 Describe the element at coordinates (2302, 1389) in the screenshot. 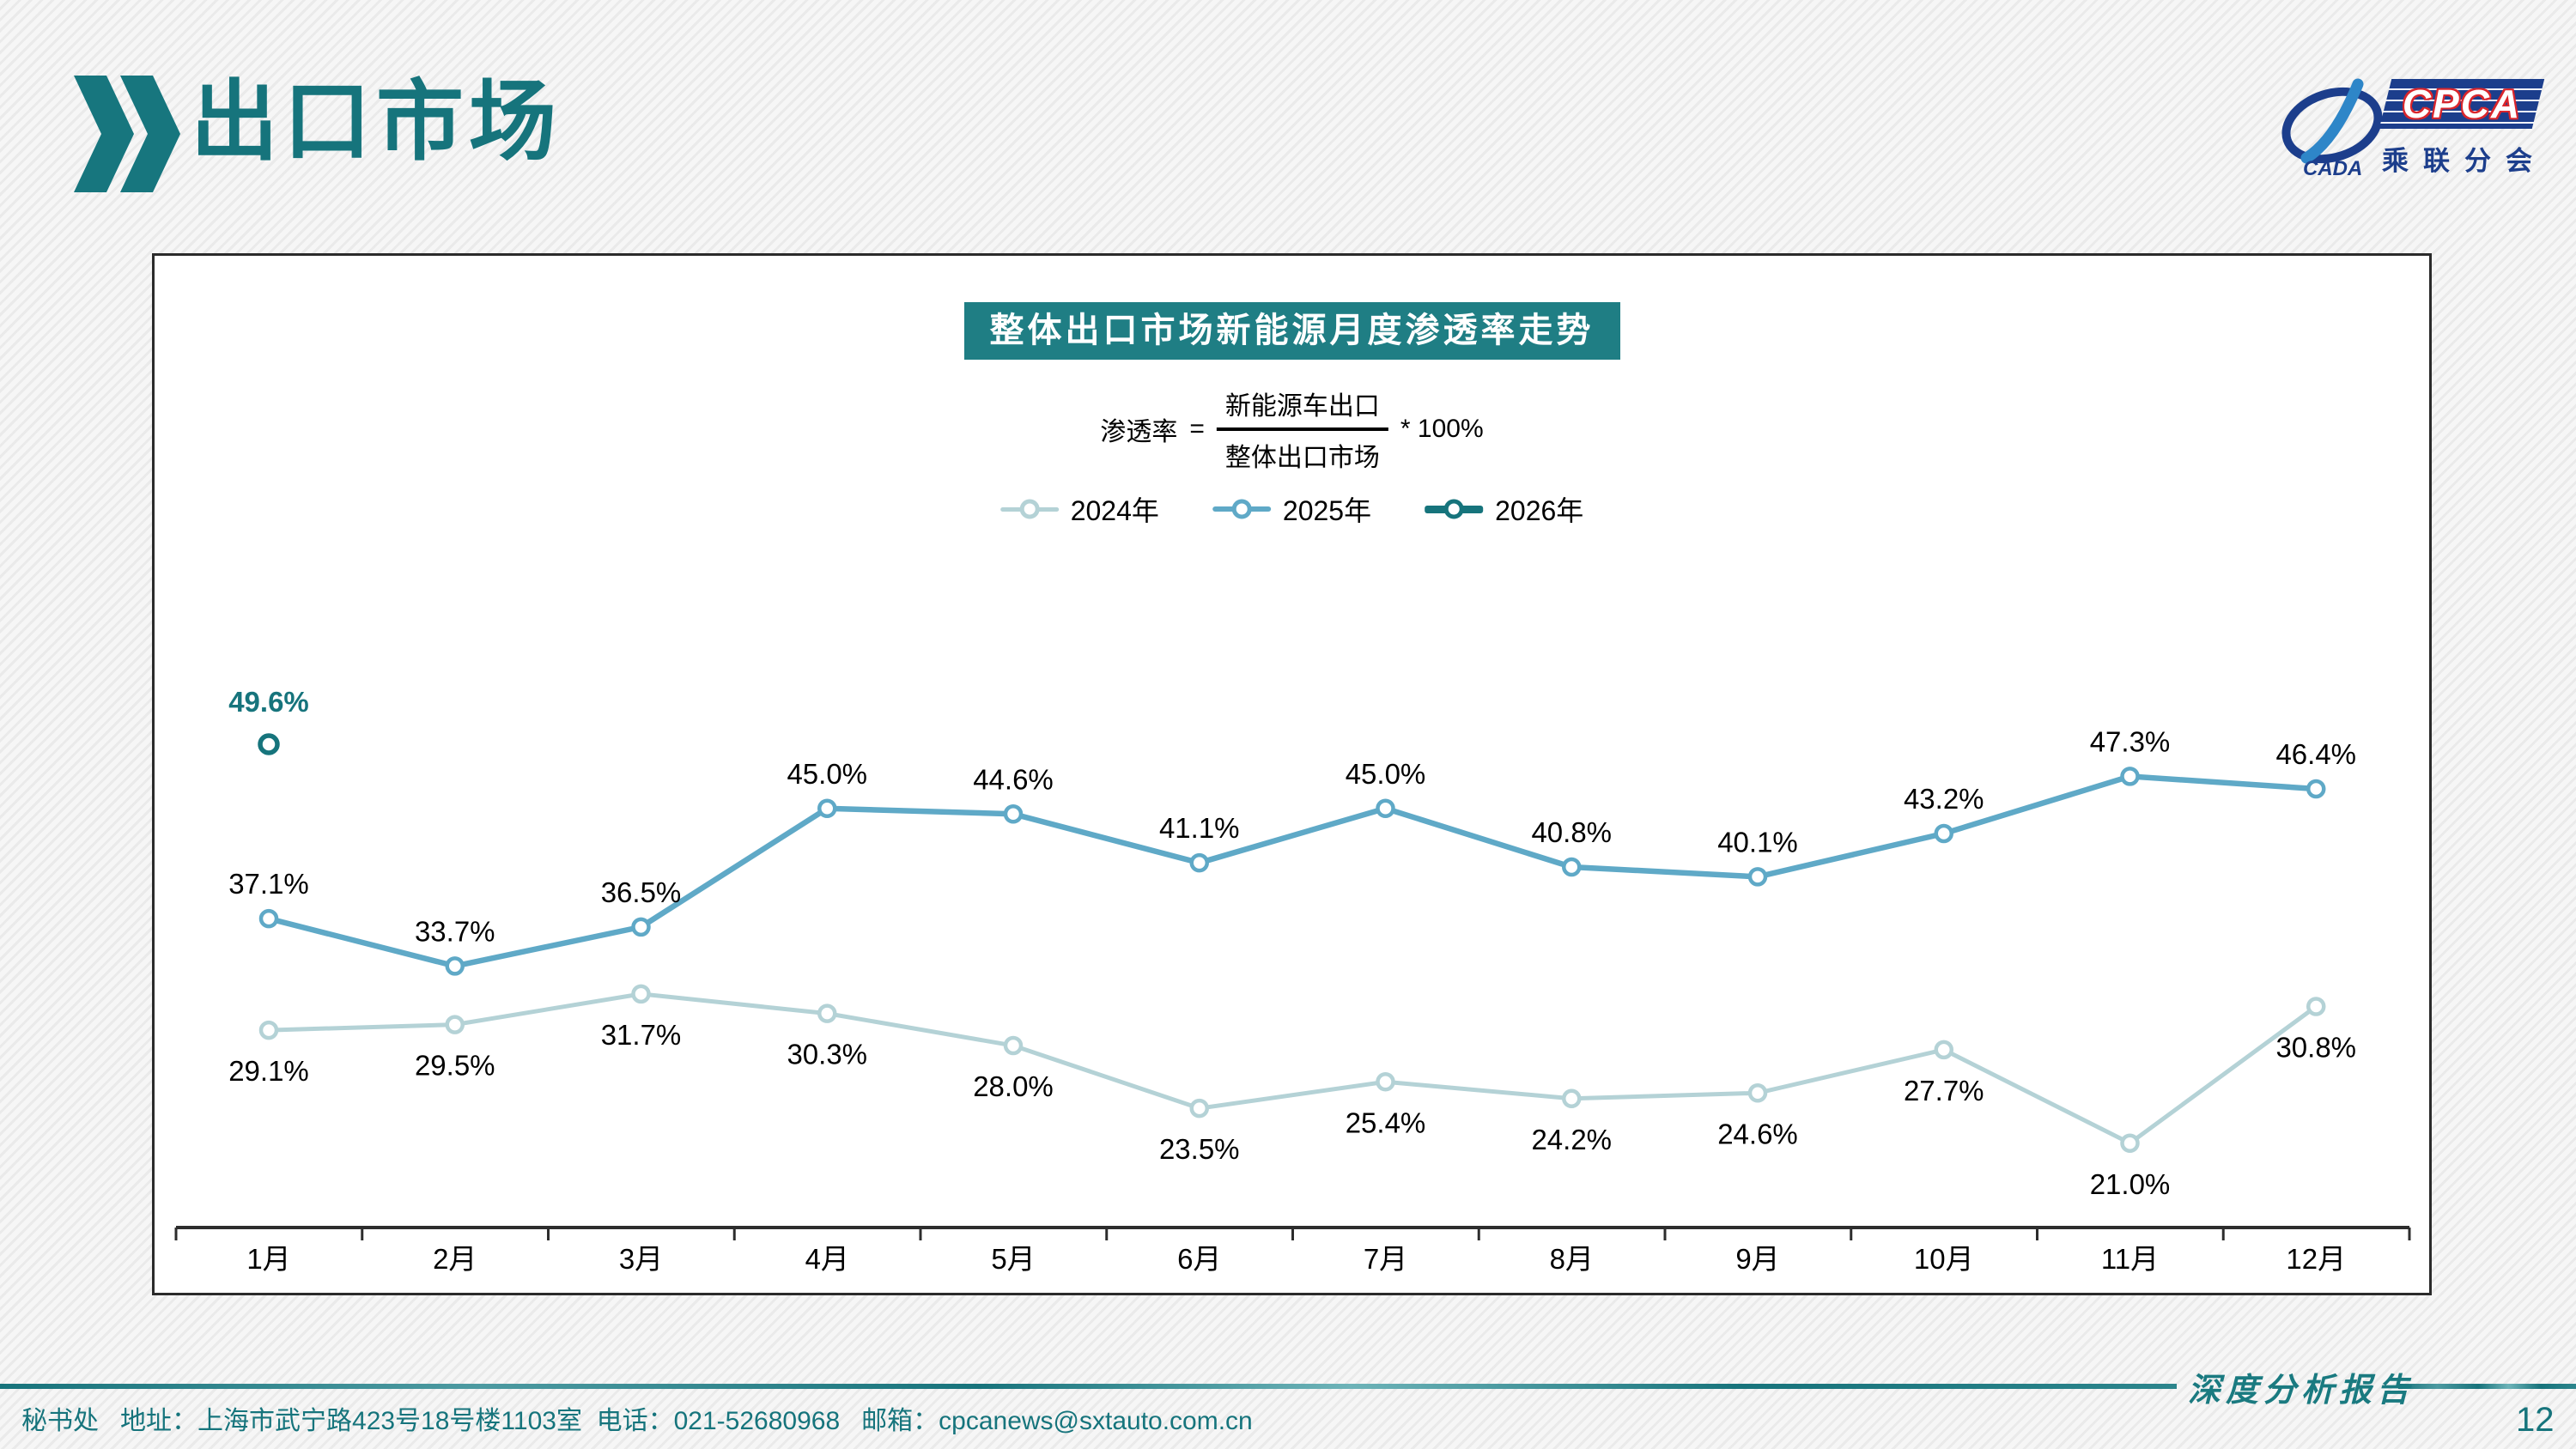

I see `report-type-label: 深度分析报告` at that location.